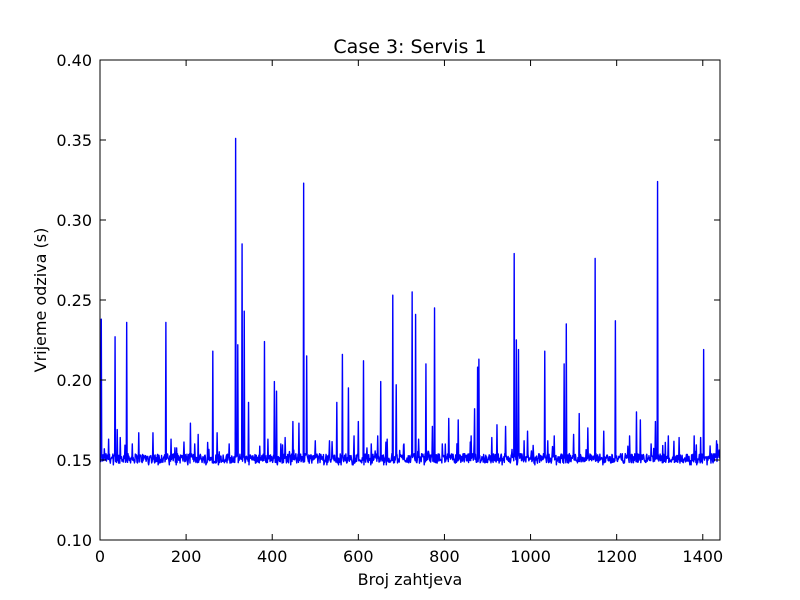 The height and width of the screenshot is (600, 800). I want to click on x-tick-label: 800, so click(444, 556).